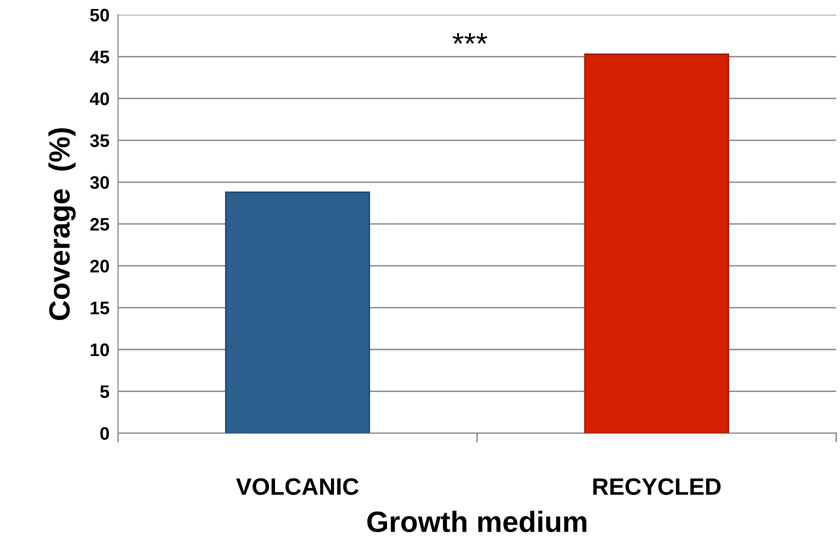 The width and height of the screenshot is (840, 549). I want to click on y-tick-label: 45, so click(100, 57).